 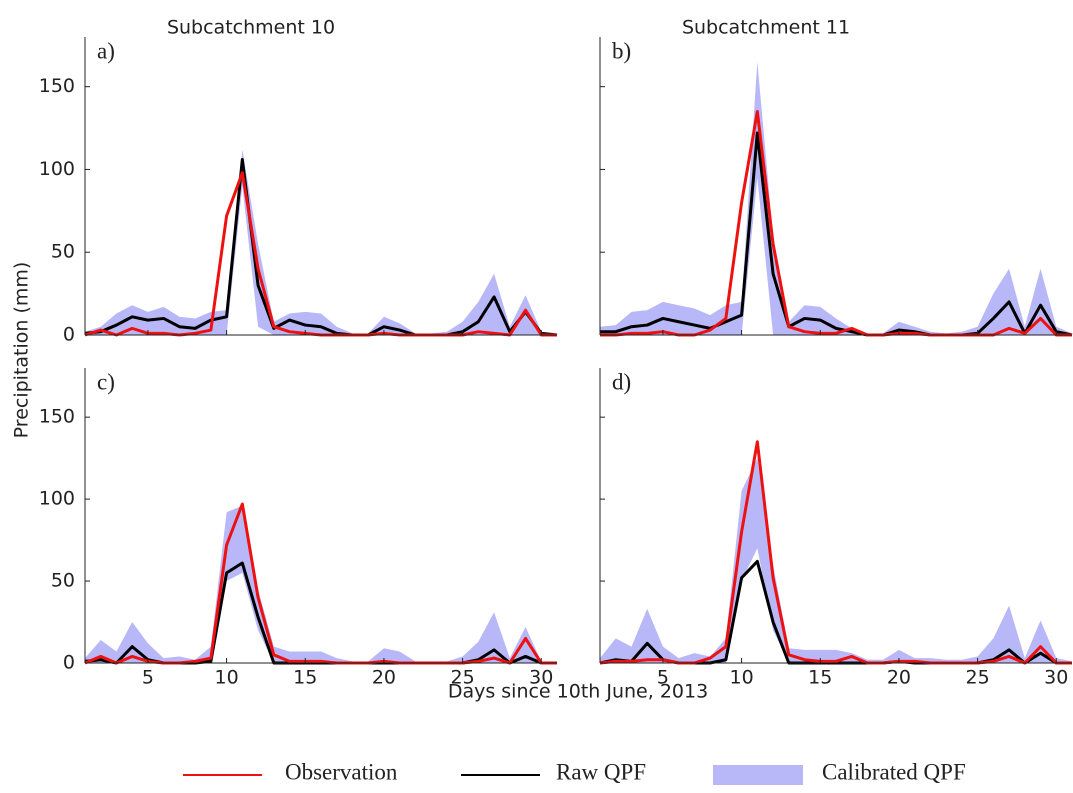 I want to click on legend-label: Raw QPF, so click(x=601, y=771).